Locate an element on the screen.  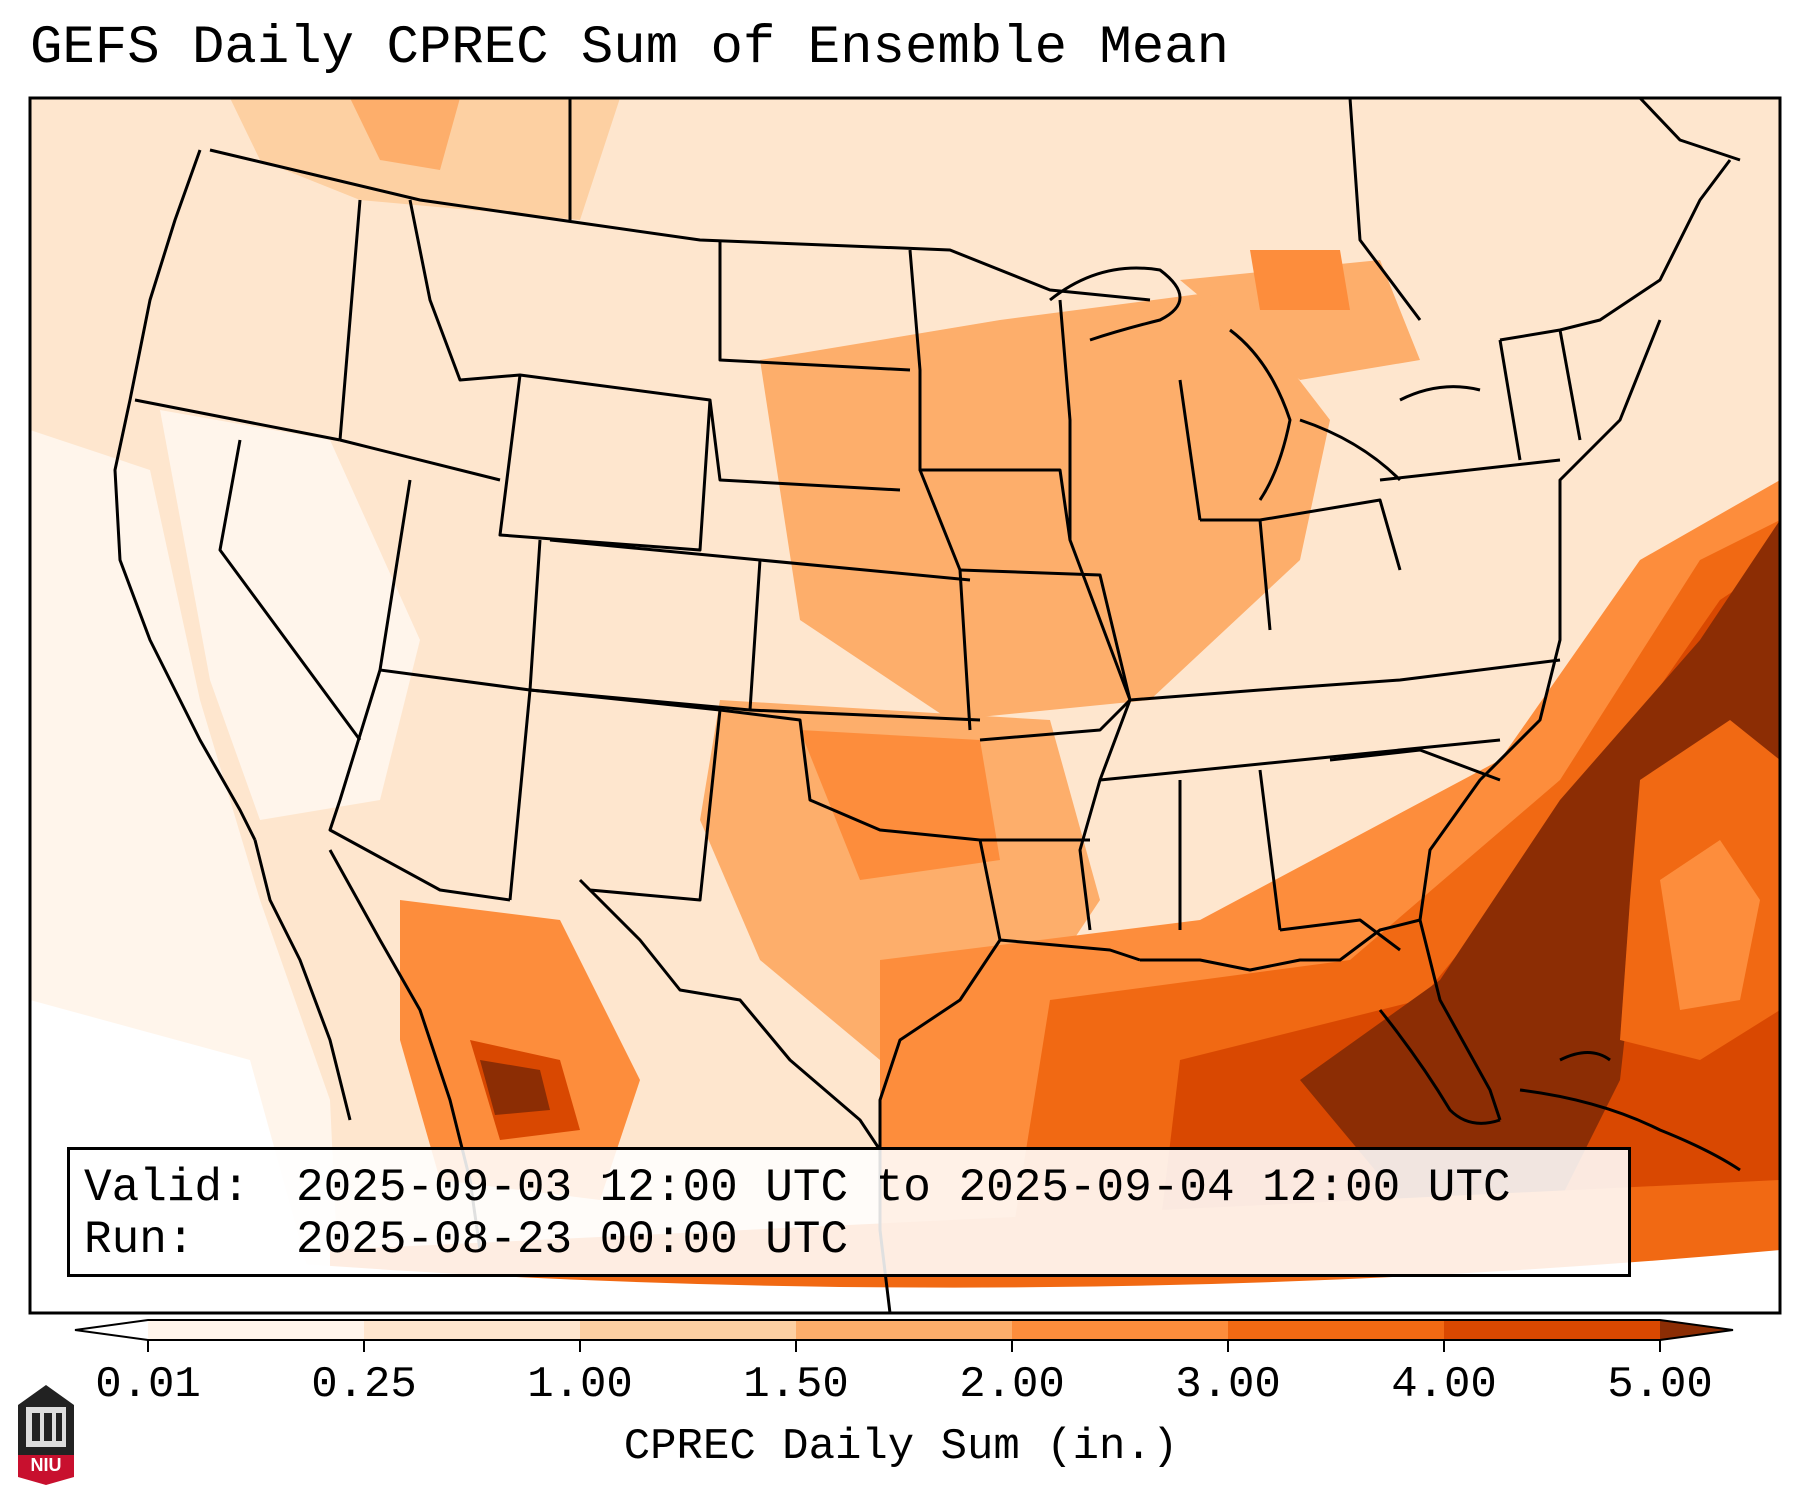
colorbar-tick-label: 1.00 is located at coordinates (580, 1385).